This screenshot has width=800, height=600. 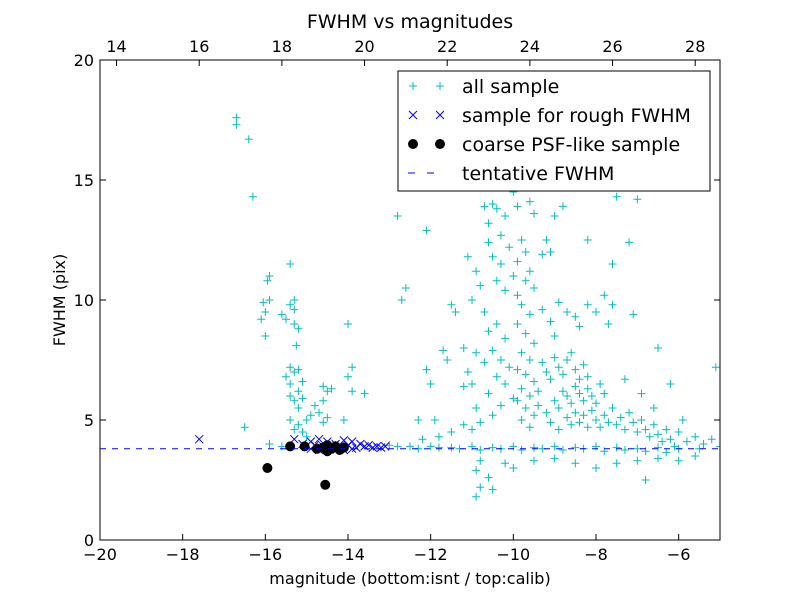 I want to click on rough-fwhm-point, so click(x=199, y=439).